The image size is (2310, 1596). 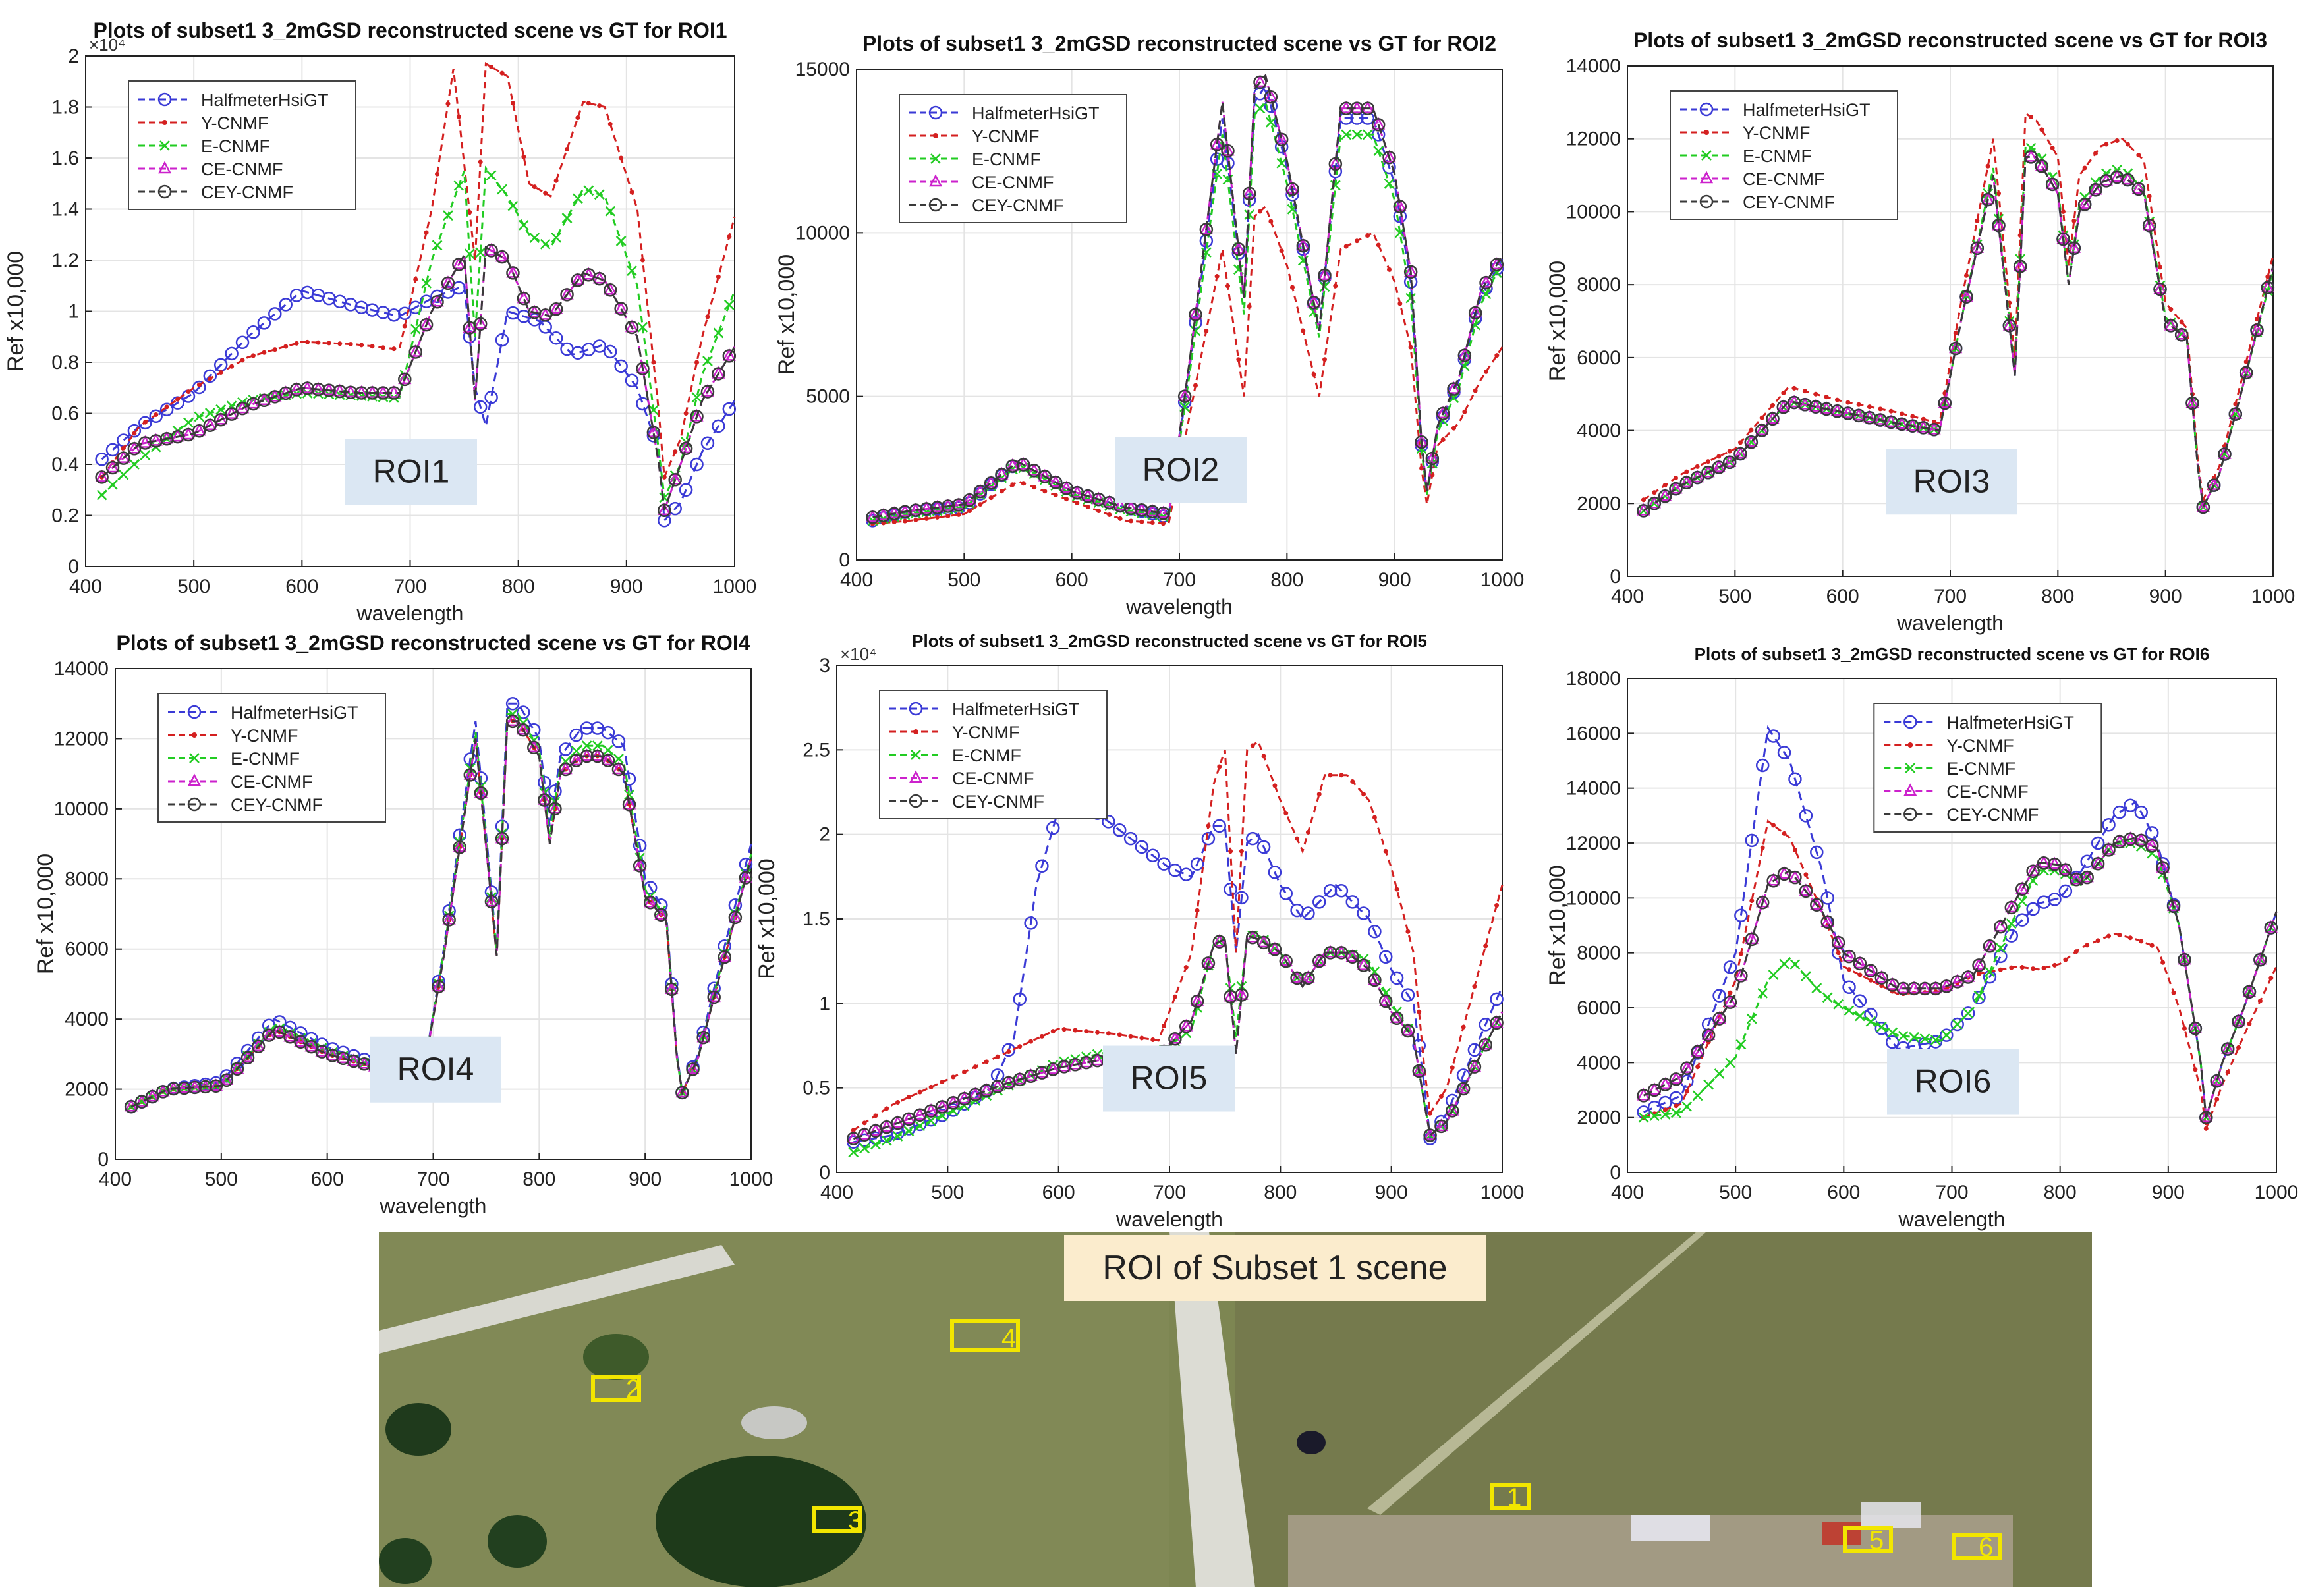 What do you see at coordinates (1988, 768) in the screenshot?
I see `legend-box` at bounding box center [1988, 768].